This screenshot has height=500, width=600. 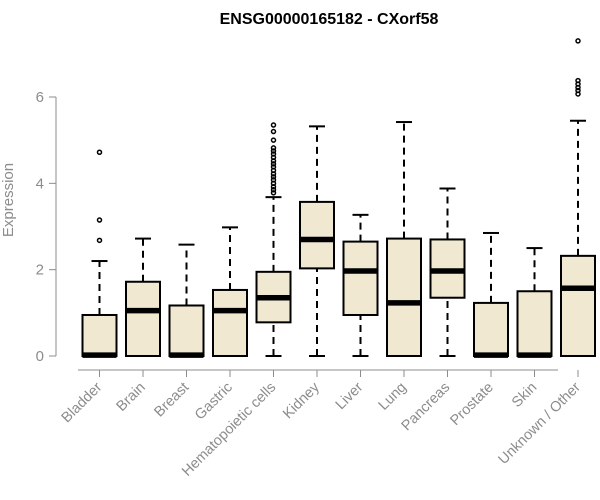 I want to click on box-hematopoietic-cells, so click(x=273, y=239).